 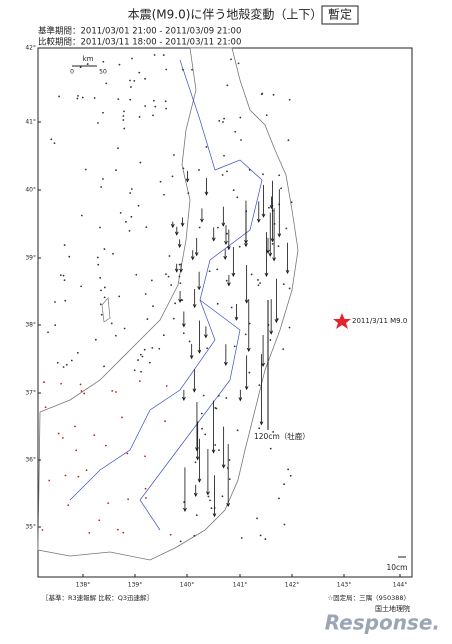 I want to click on footer-note: ［基準：R3速報解 比較：Q3迅速解］, so click(x=97, y=597).